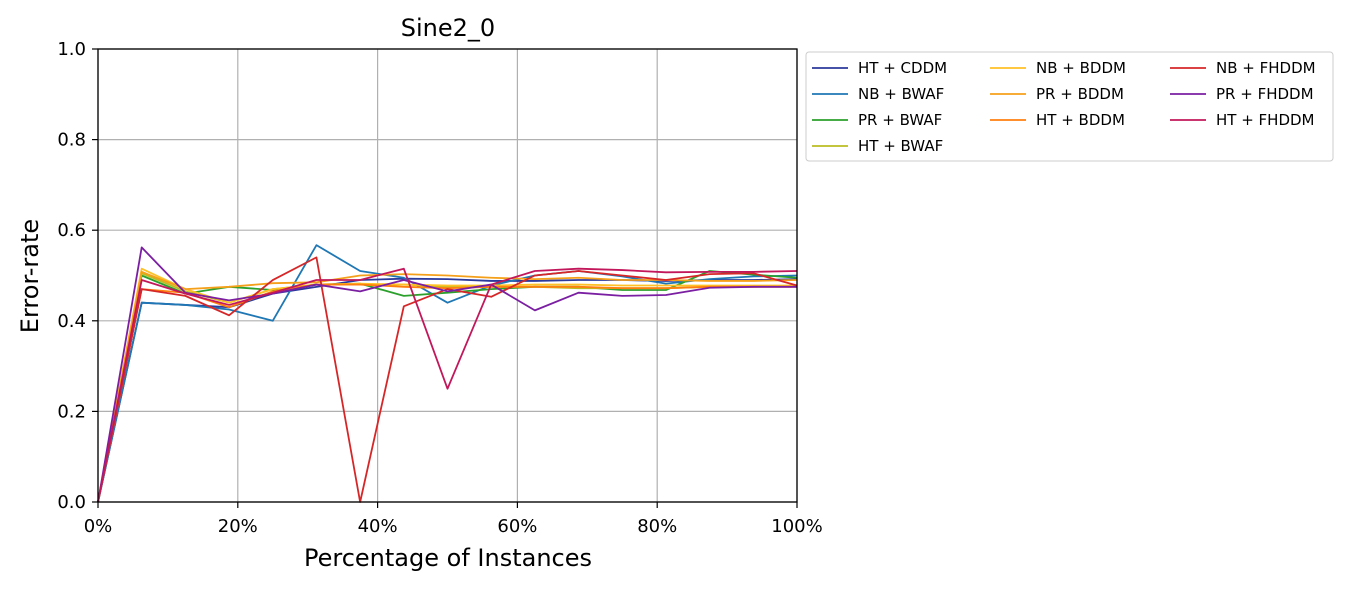  Describe the element at coordinates (71, 49) in the screenshot. I see `y-tick-label-5: 1.0` at that location.